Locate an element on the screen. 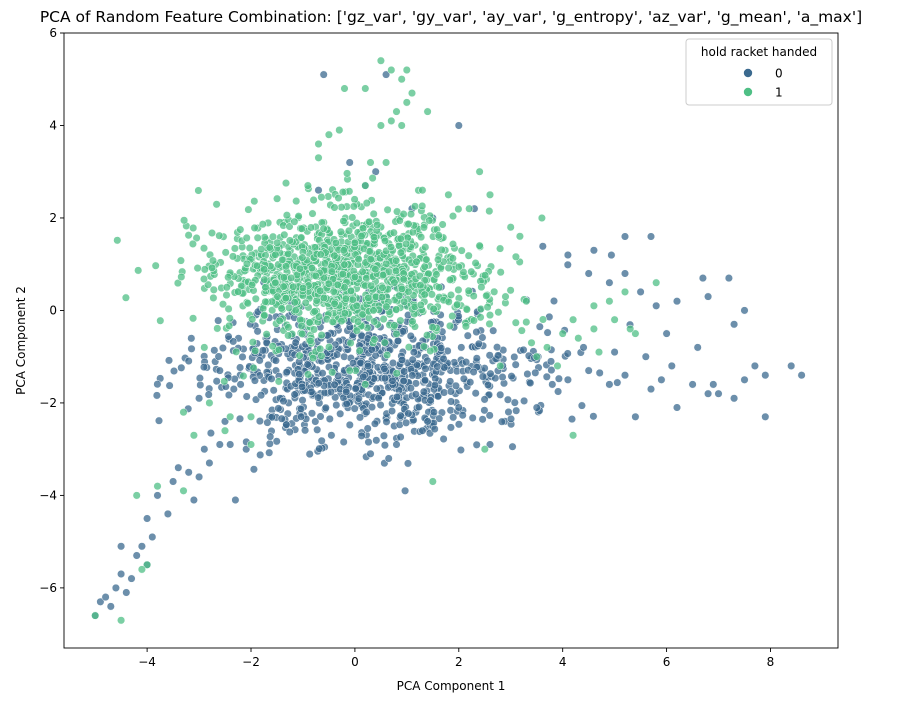  x-tick-label: −2 is located at coordinates (251, 662).